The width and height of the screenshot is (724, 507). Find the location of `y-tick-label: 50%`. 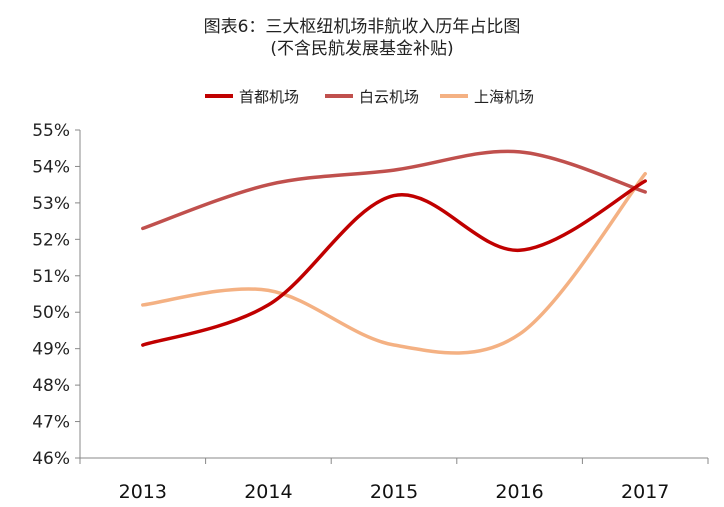

y-tick-label: 50% is located at coordinates (51, 313).